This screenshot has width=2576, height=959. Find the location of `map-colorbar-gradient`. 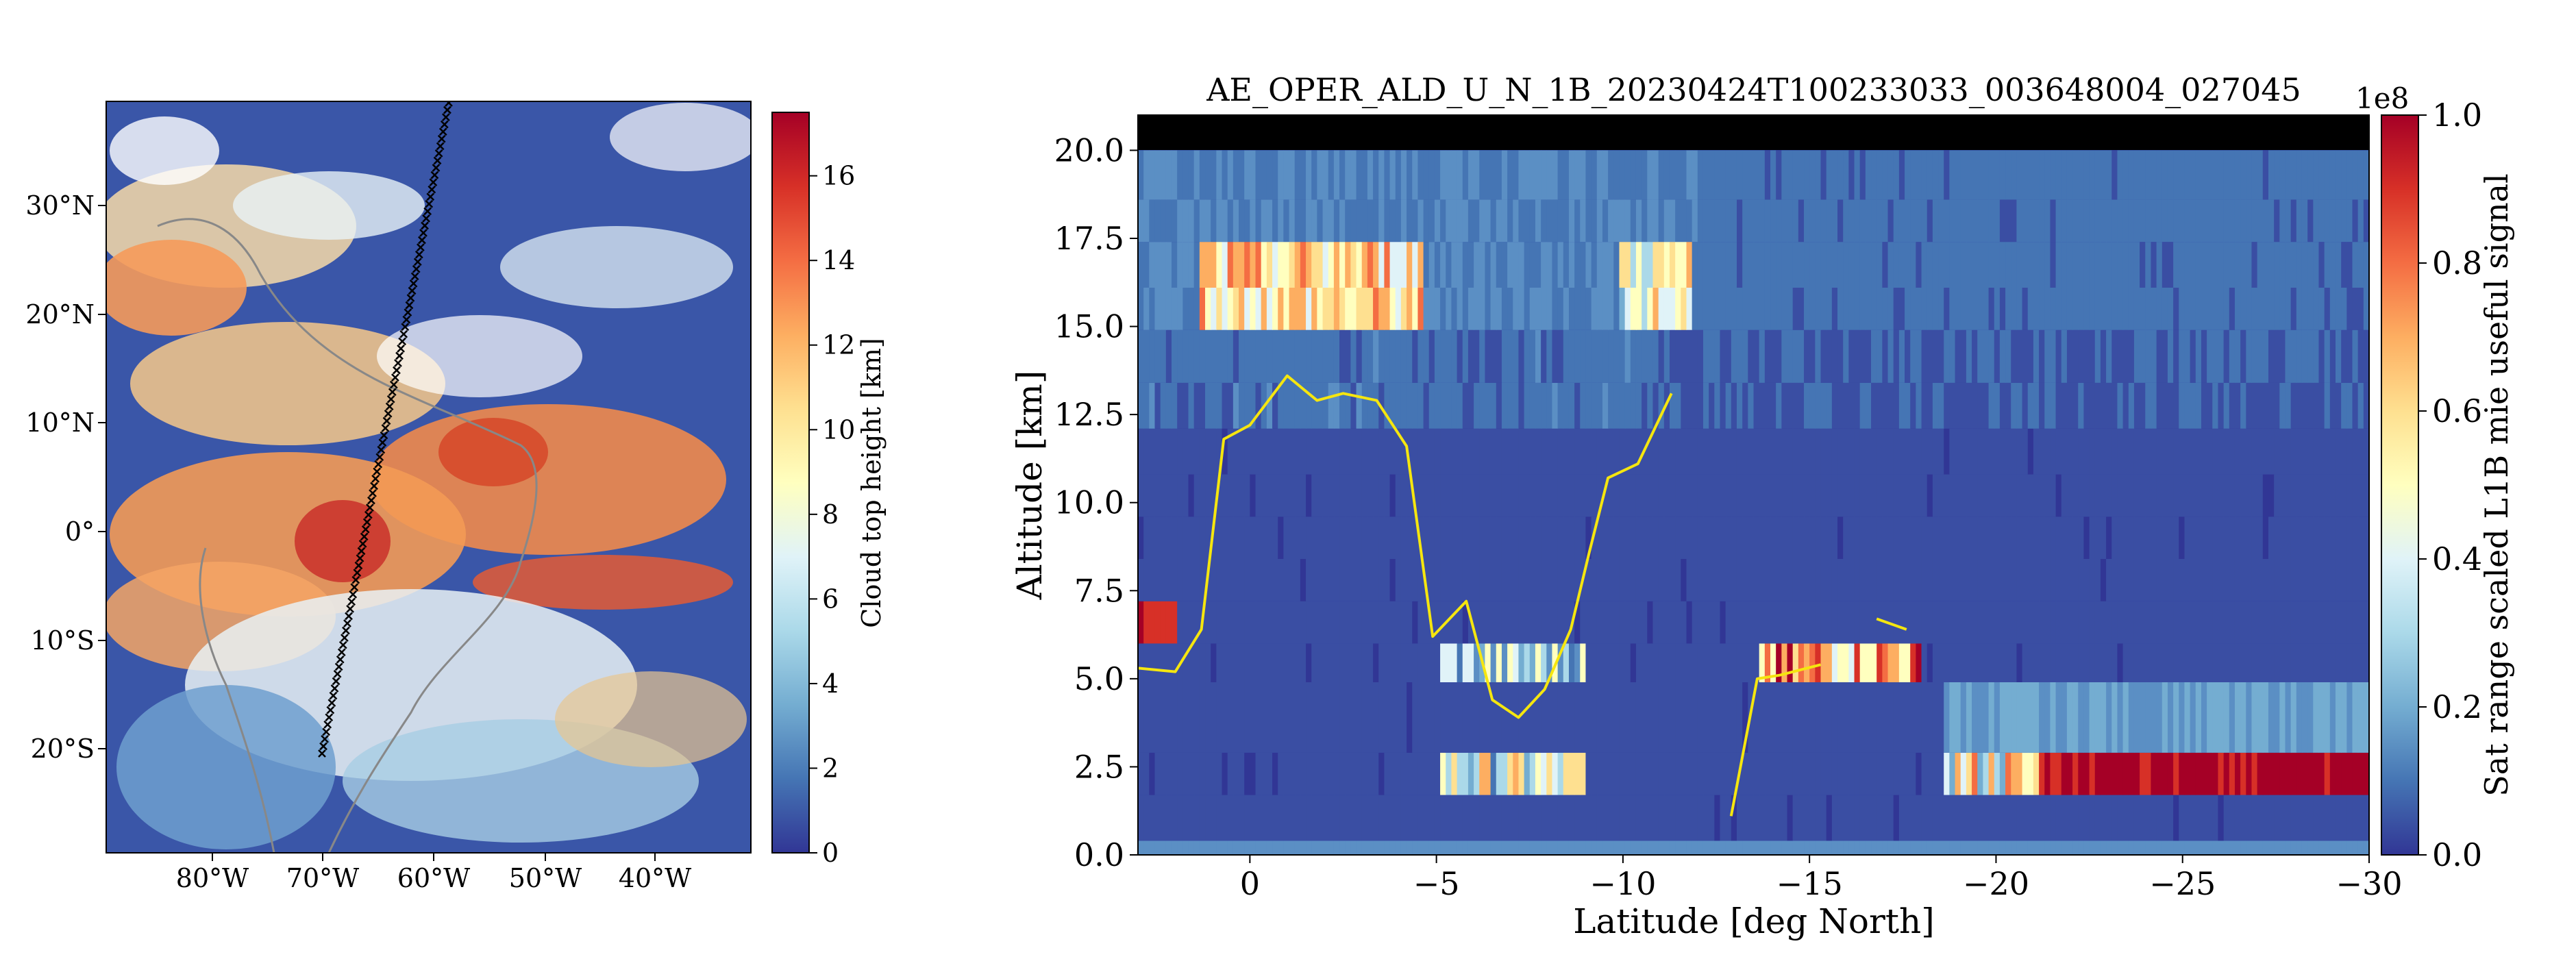

map-colorbar-gradient is located at coordinates (790, 483).